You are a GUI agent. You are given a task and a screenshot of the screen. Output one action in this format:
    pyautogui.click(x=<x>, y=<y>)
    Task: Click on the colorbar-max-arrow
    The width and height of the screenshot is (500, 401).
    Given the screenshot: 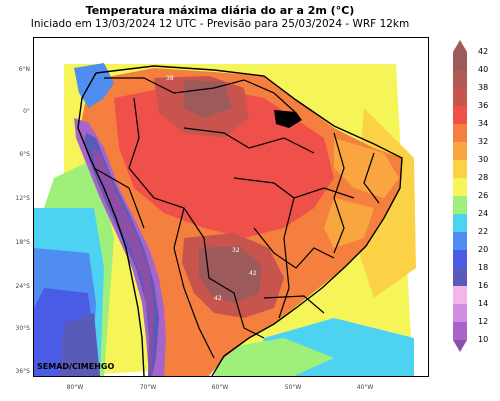 What is the action you would take?
    pyautogui.click(x=460, y=46)
    